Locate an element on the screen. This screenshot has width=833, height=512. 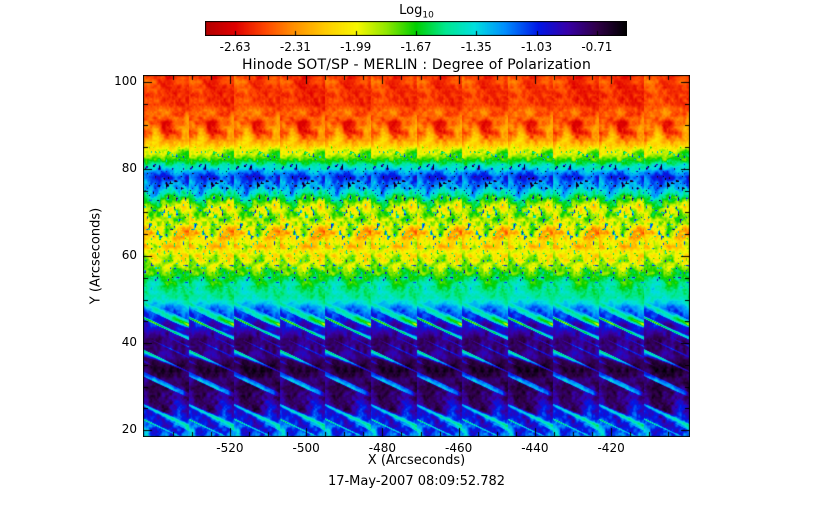
y-tick-label: 60 is located at coordinates (129, 255).